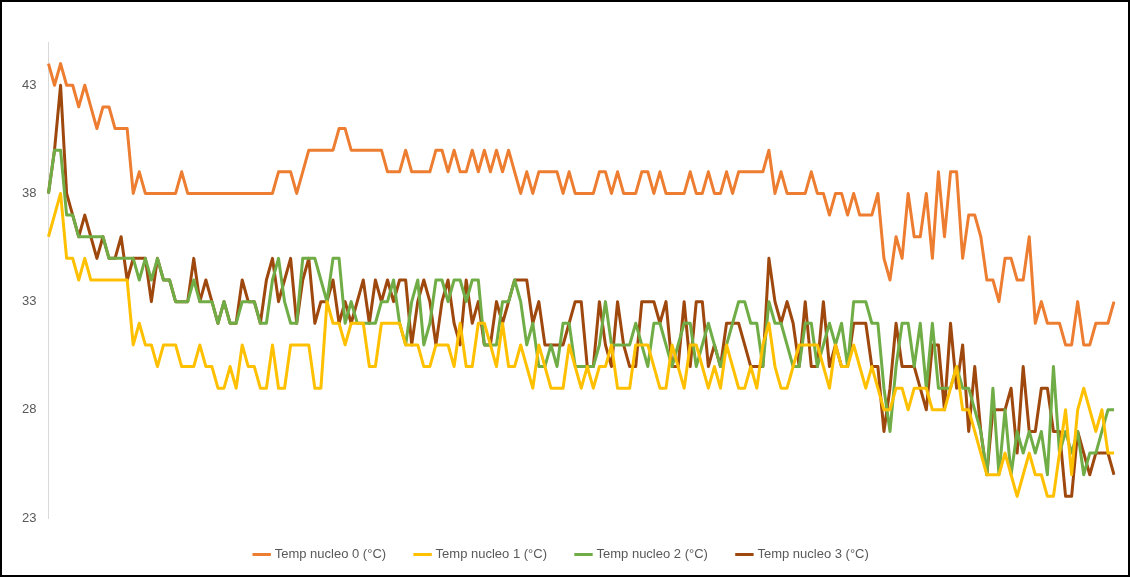 Image resolution: width=1130 pixels, height=577 pixels. What do you see at coordinates (29, 84) in the screenshot?
I see `y-tick-label: 43` at bounding box center [29, 84].